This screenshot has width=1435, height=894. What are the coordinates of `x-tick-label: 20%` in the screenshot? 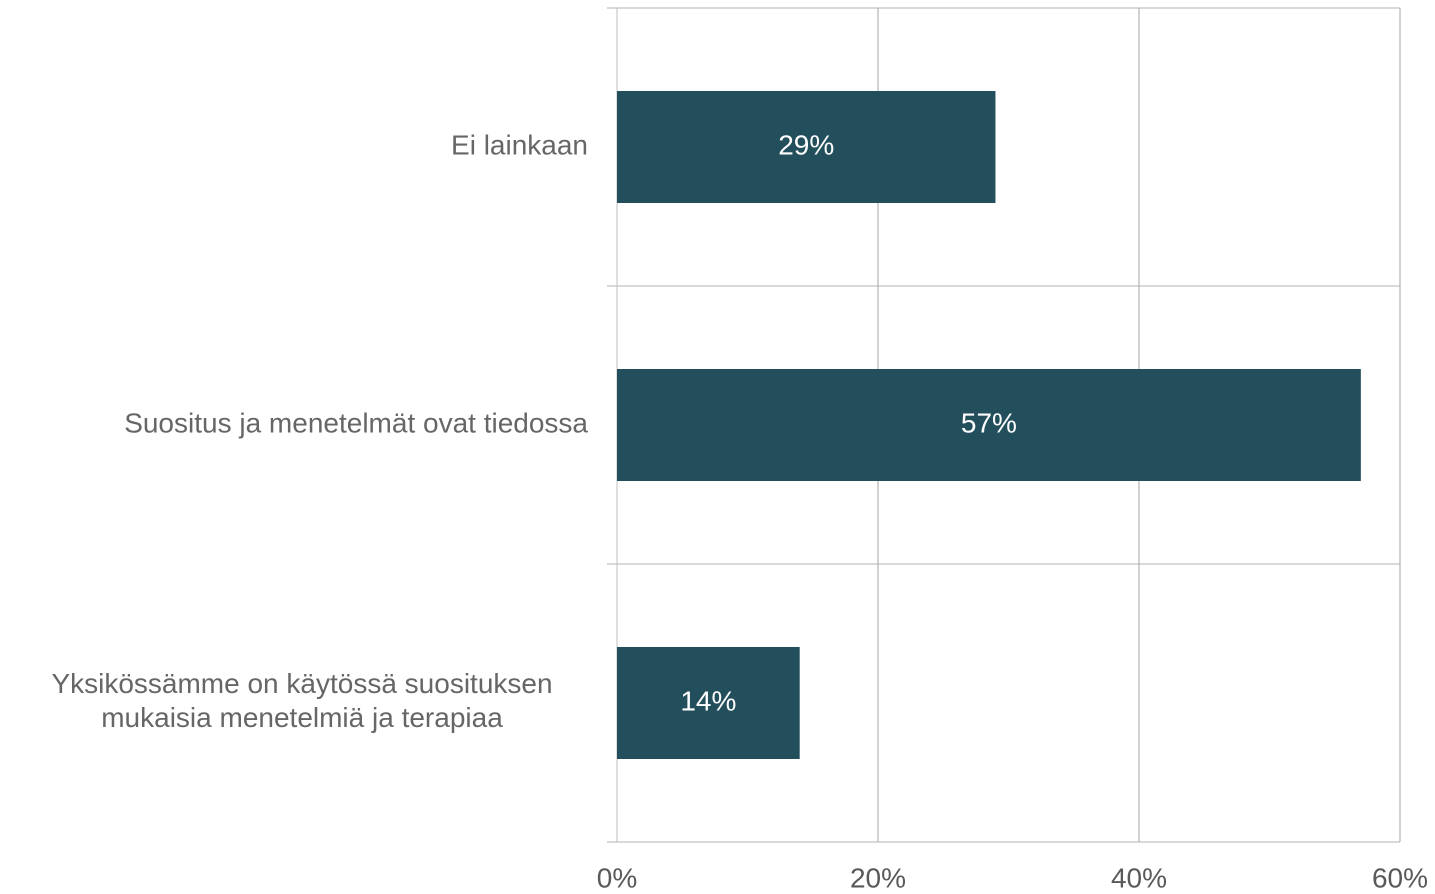 It's located at (878, 877).